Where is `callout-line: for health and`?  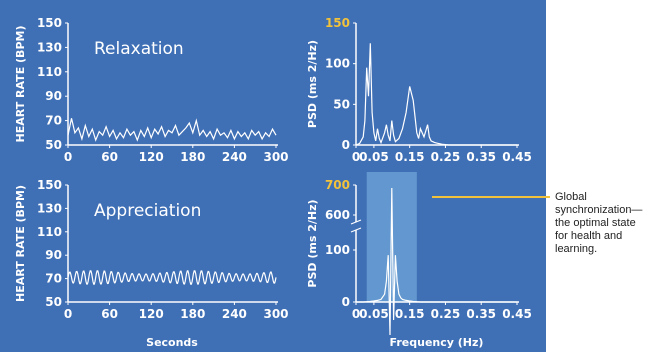
callout-line: for health and is located at coordinates (589, 236).